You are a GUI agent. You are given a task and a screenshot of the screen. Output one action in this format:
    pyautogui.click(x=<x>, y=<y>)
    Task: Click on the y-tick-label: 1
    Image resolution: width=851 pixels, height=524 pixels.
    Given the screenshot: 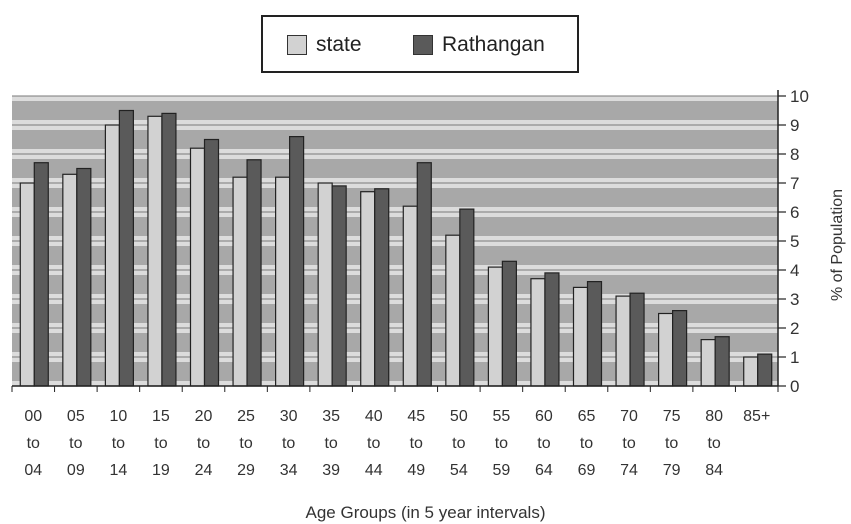 What is the action you would take?
    pyautogui.click(x=794, y=357)
    